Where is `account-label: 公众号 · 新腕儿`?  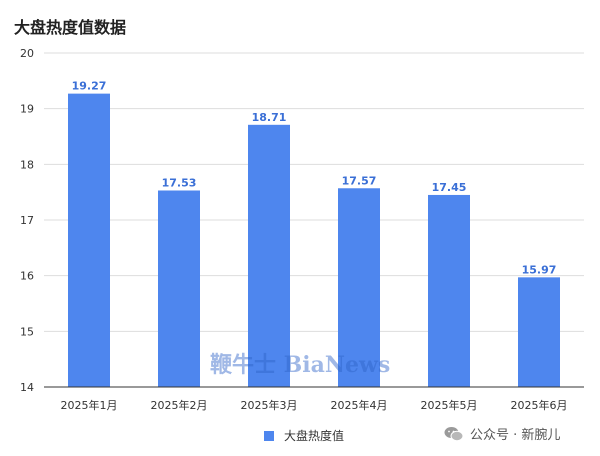 account-label: 公众号 · 新腕儿 is located at coordinates (515, 435).